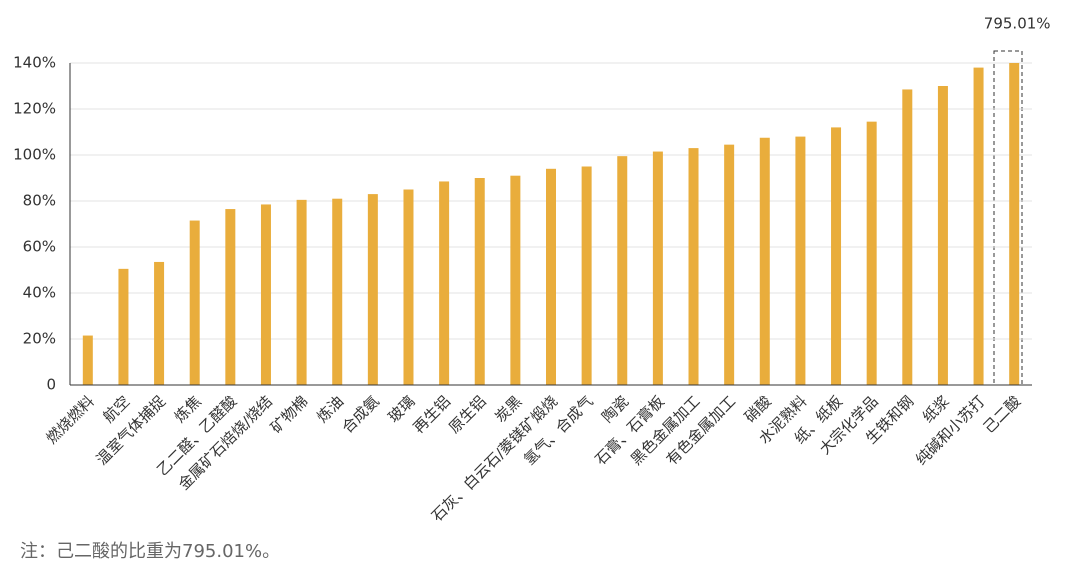 Image resolution: width=1080 pixels, height=576 pixels. What do you see at coordinates (39, 247) in the screenshot?
I see `y-tick-label: 60%` at bounding box center [39, 247].